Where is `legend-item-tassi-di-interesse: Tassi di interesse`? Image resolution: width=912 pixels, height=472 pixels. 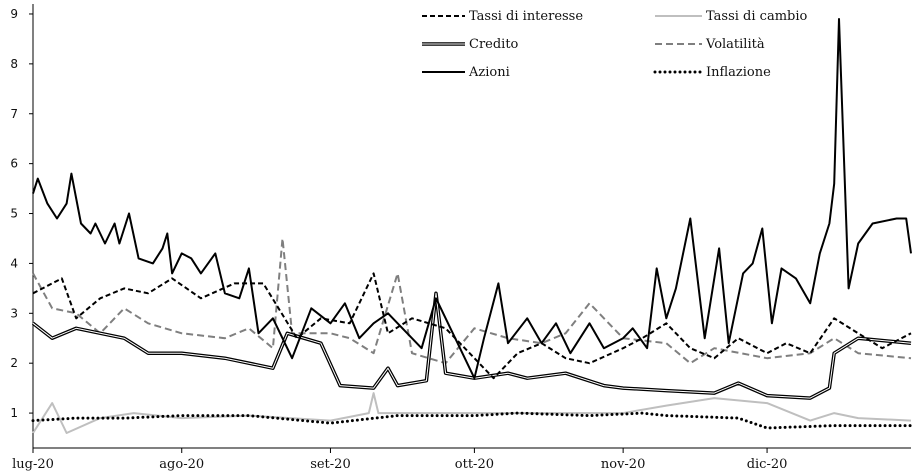 legend-item-tassi-di-interesse: Tassi di interesse is located at coordinates (502, 16).